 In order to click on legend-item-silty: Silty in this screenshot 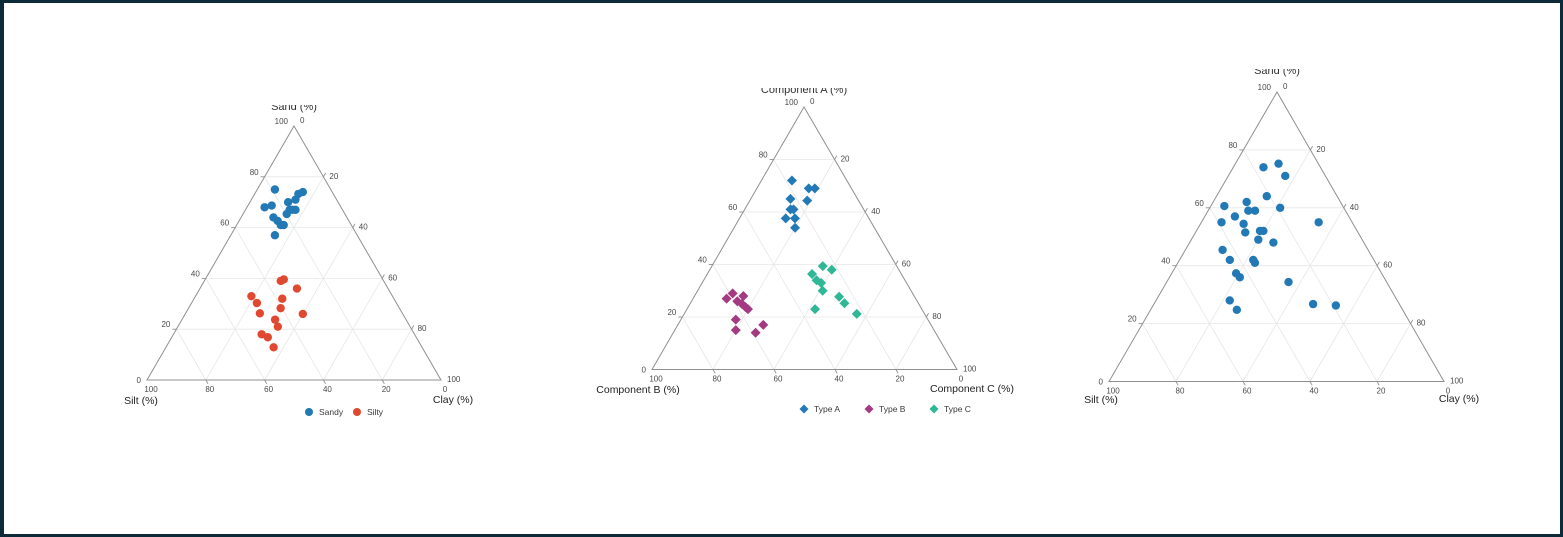, I will do `click(368, 412)`.